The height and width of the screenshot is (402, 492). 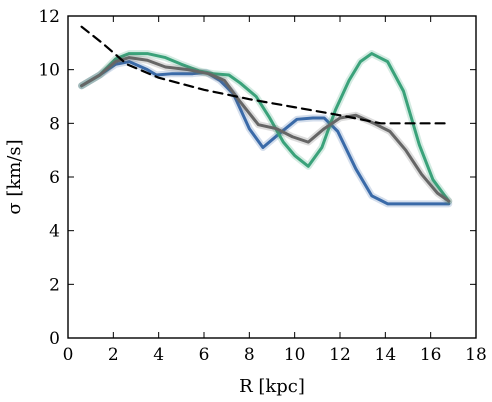 I want to click on x-tick-label: 4, so click(x=158, y=355).